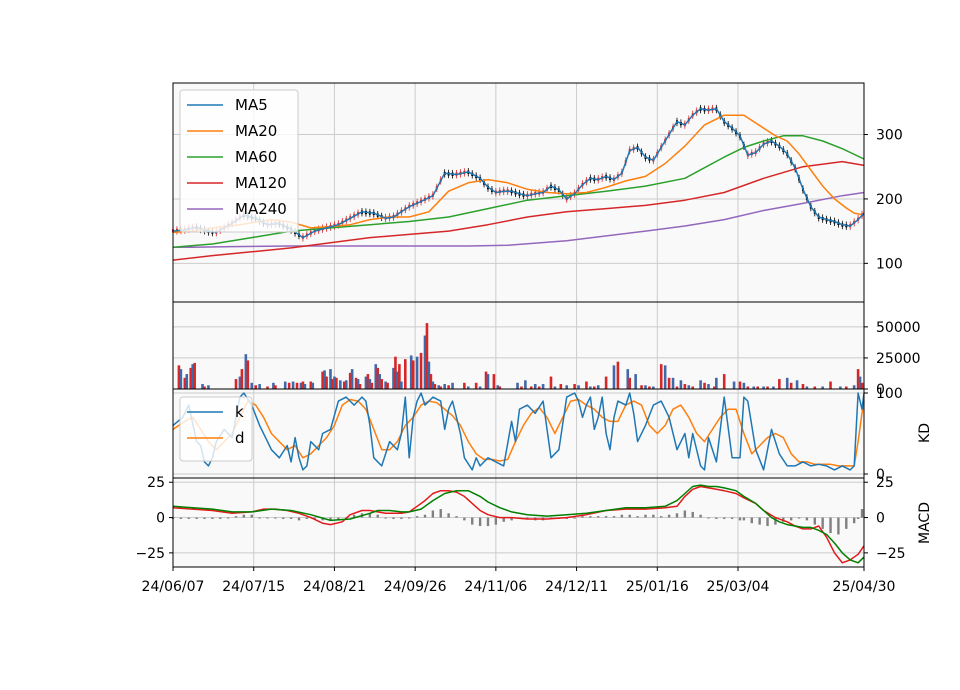 This screenshot has height=690, width=960. I want to click on price-line-ma5, so click(518, 173).